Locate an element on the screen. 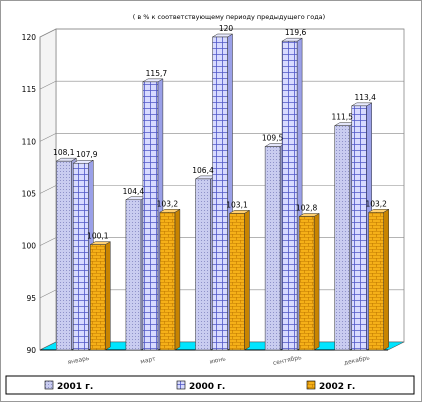  legend-swatch-2000 is located at coordinates (181, 385).